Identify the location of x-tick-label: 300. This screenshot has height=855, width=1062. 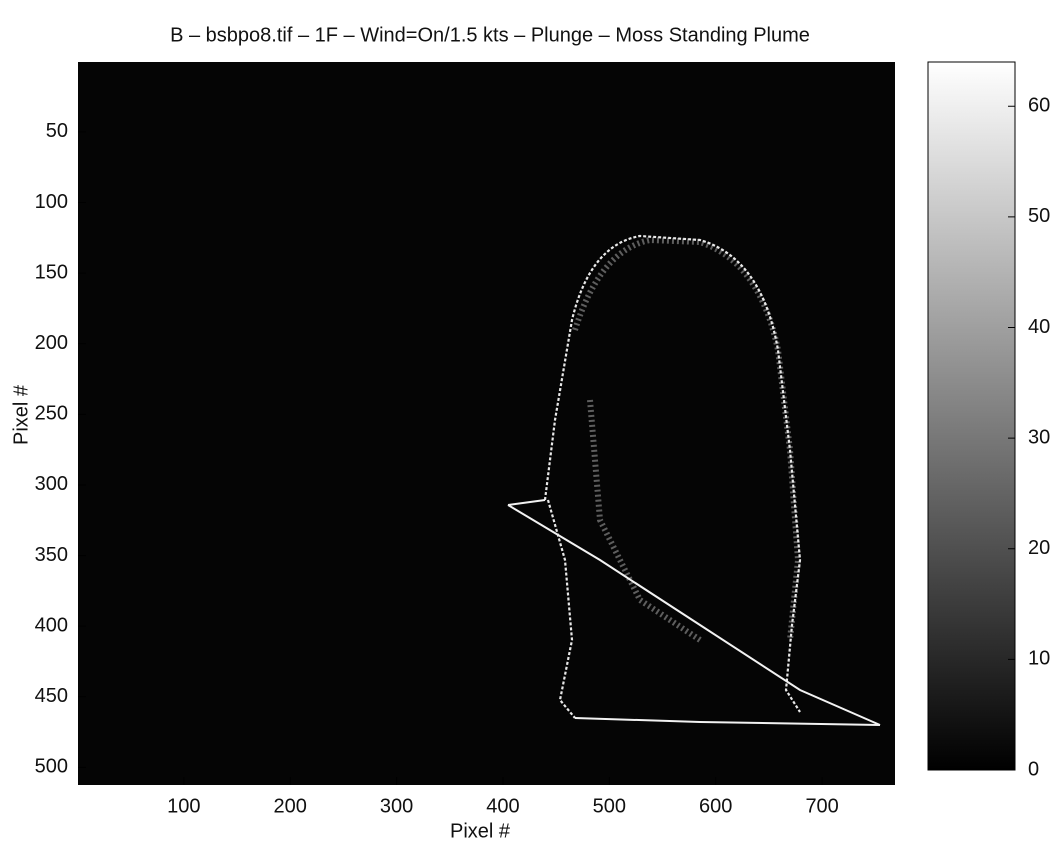
(396, 806).